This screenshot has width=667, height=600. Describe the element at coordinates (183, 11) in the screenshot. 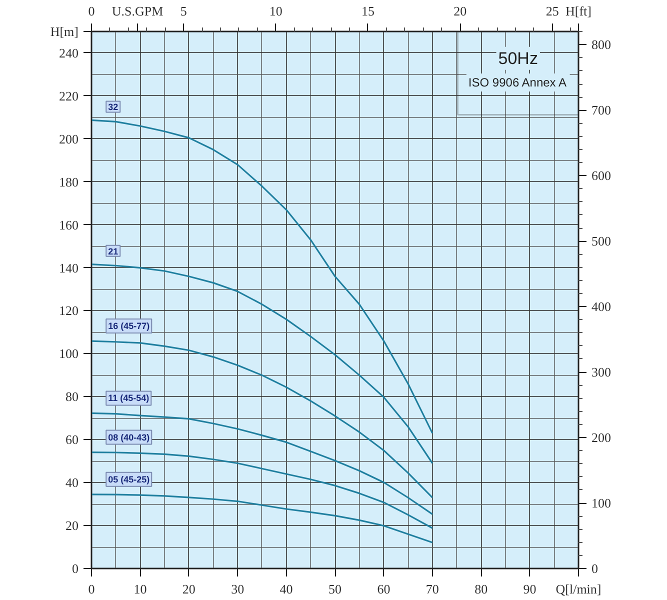

I see `x2-tick-label: 5` at that location.